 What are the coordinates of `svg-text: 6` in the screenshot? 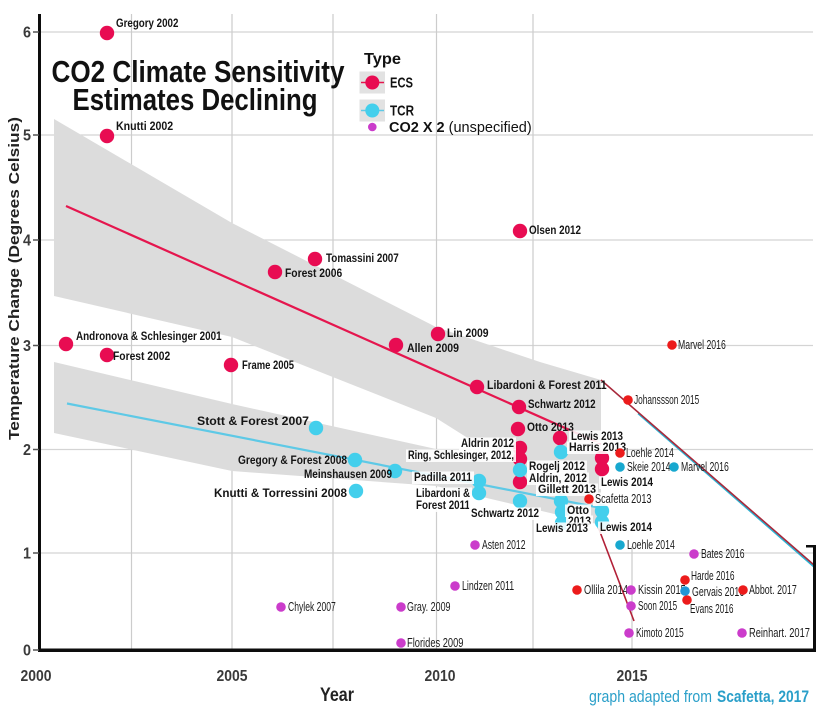 It's located at (27, 33).